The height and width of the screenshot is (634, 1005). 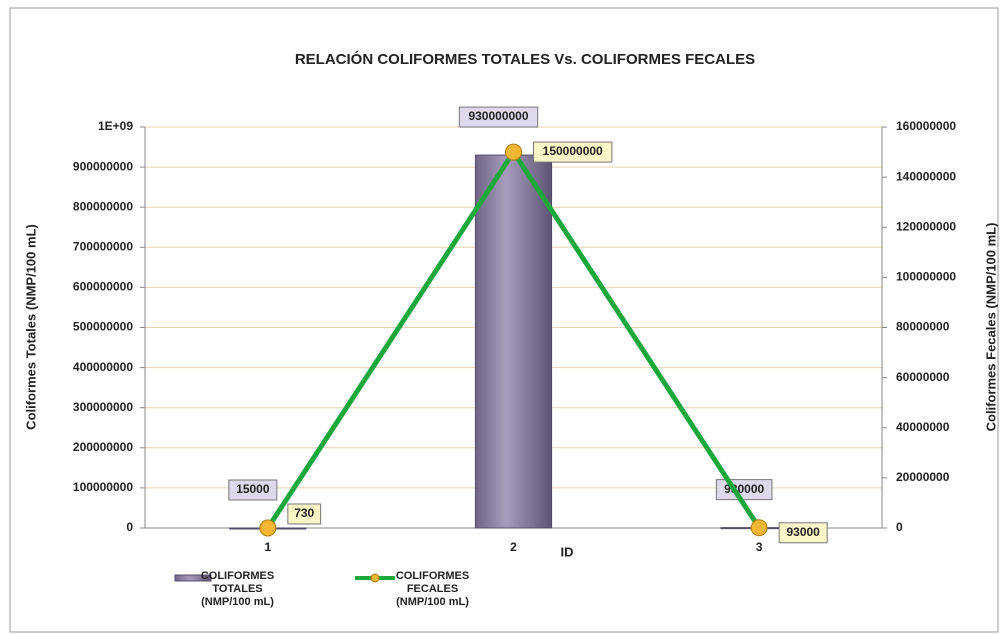 I want to click on y2-tick-label: 40000000, so click(x=923, y=427).